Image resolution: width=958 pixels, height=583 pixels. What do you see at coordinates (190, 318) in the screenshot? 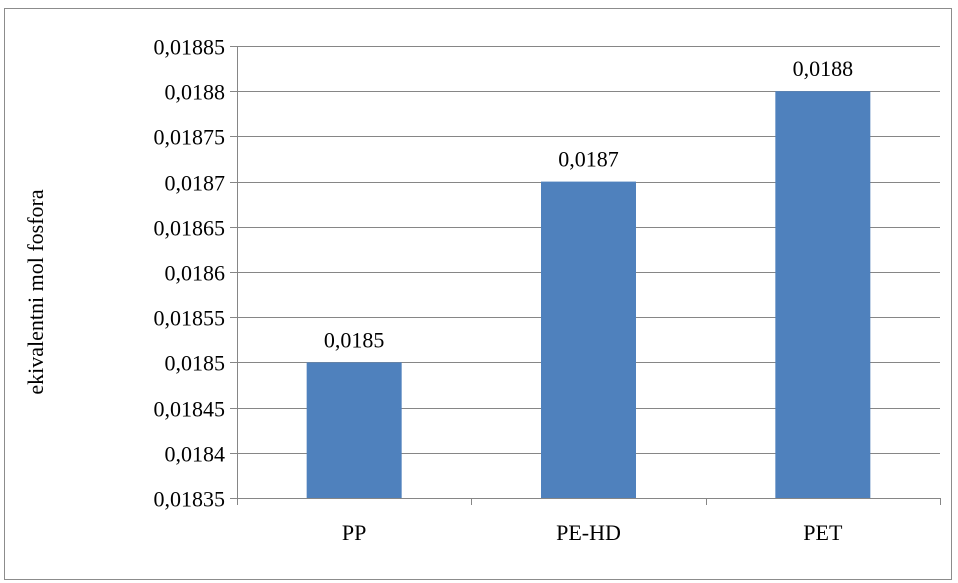
I see `y-tick-label: 0,01855` at bounding box center [190, 318].